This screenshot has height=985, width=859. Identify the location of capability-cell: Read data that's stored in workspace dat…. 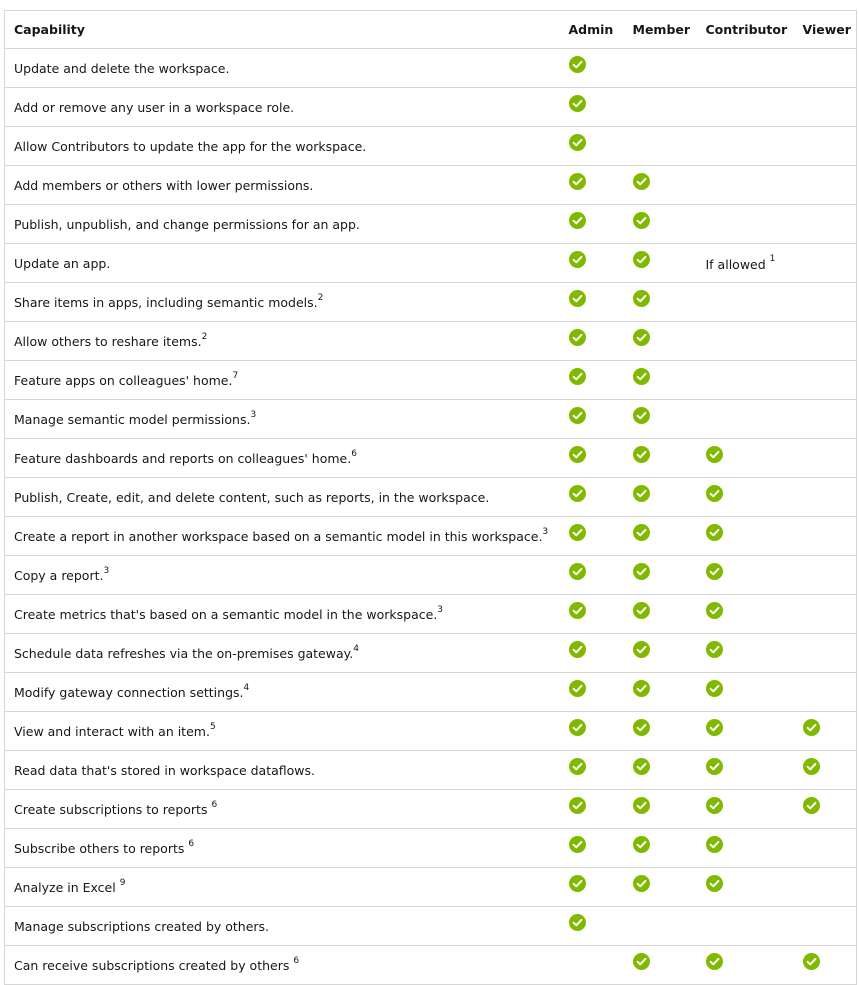
(280, 770).